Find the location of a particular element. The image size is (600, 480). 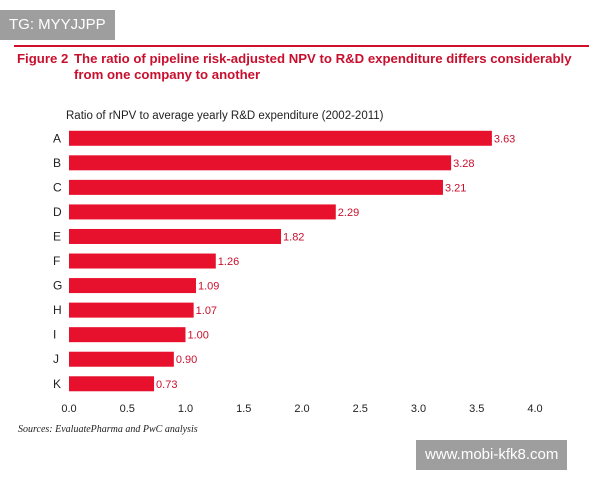

category-label-i: I is located at coordinates (54, 335).